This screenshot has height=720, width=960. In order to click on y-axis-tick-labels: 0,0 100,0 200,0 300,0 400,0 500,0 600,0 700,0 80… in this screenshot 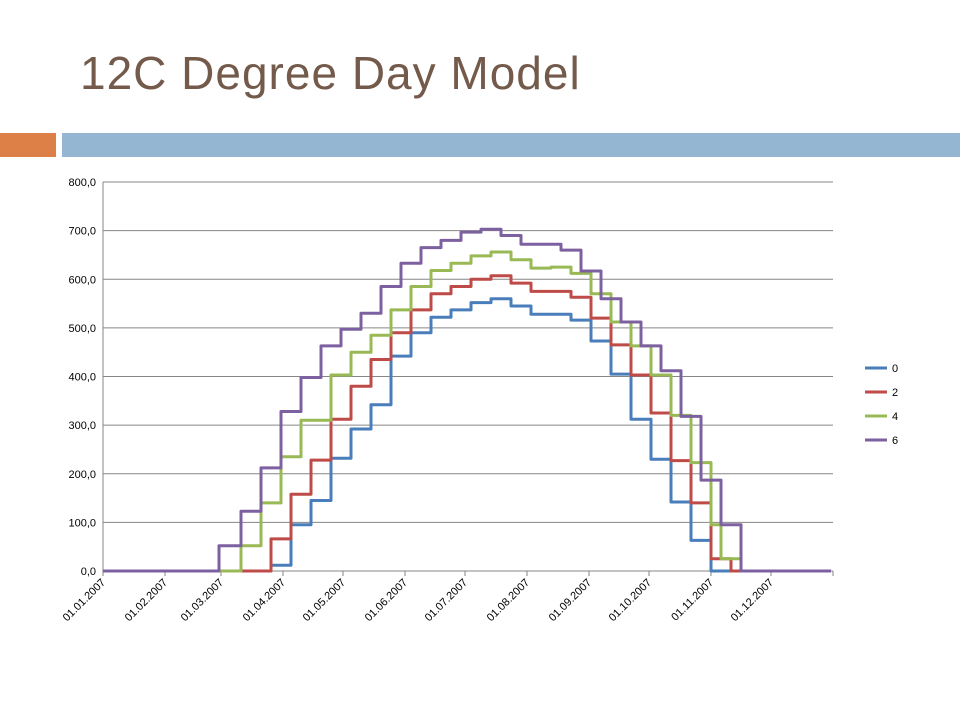, I will do `click(82, 377)`.